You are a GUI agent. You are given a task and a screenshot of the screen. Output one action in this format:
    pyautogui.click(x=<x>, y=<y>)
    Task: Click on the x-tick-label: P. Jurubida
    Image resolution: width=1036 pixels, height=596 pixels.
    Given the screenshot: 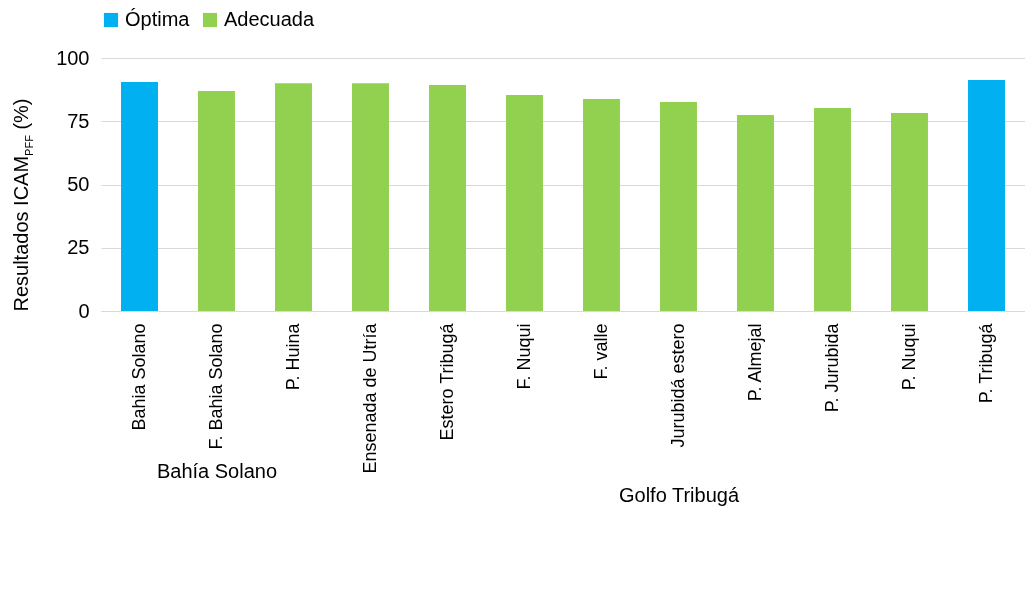 What is the action you would take?
    pyautogui.click(x=831, y=367)
    